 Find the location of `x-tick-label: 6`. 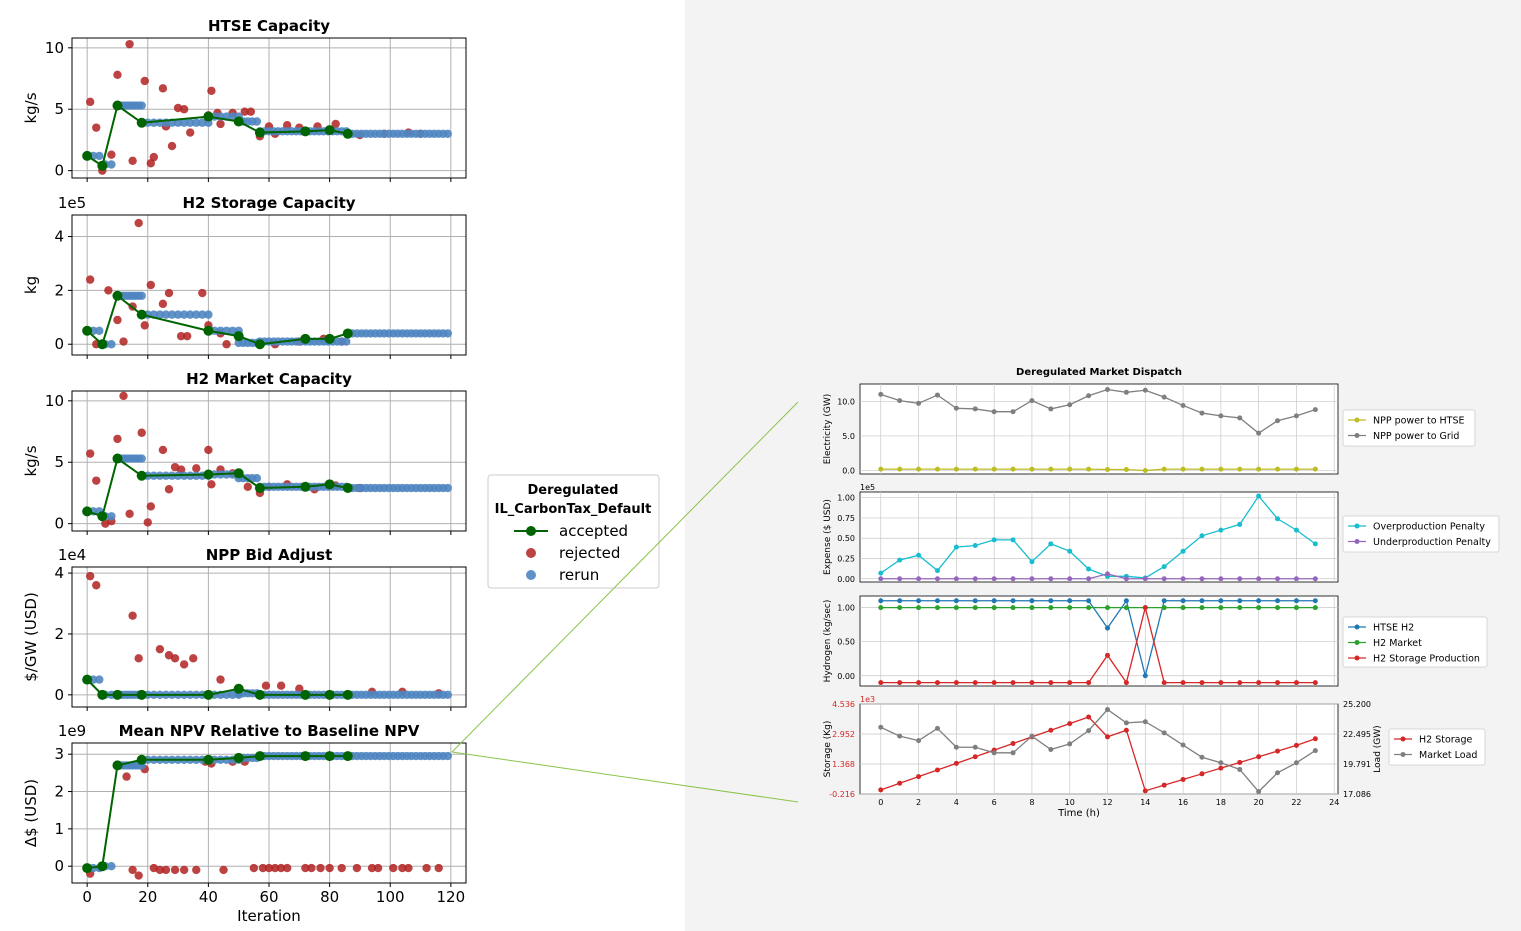

x-tick-label: 6 is located at coordinates (994, 802).